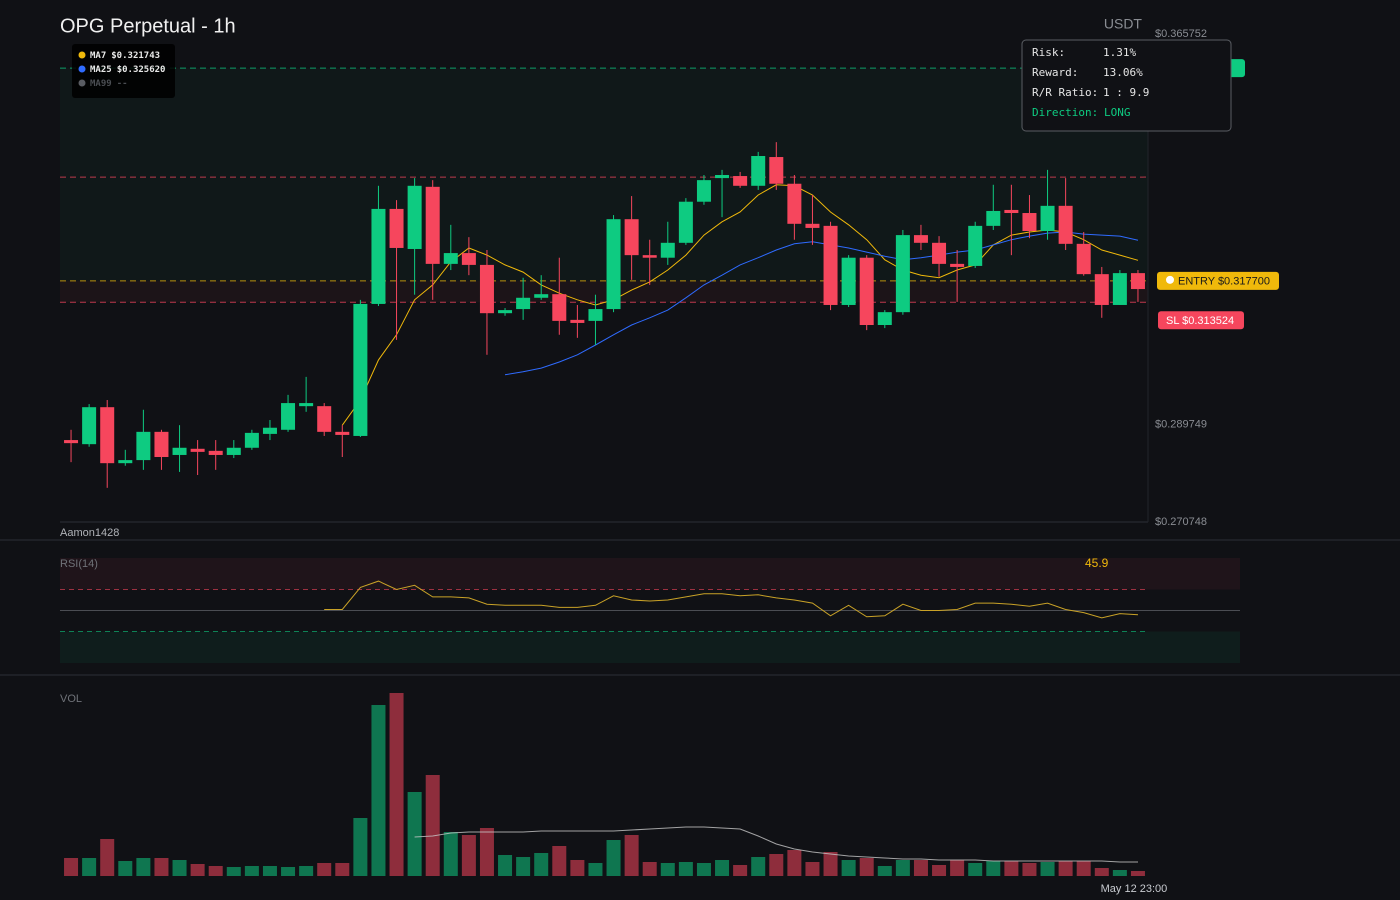 This screenshot has width=1400, height=900. I want to click on currency: USDT, so click(1123, 24).